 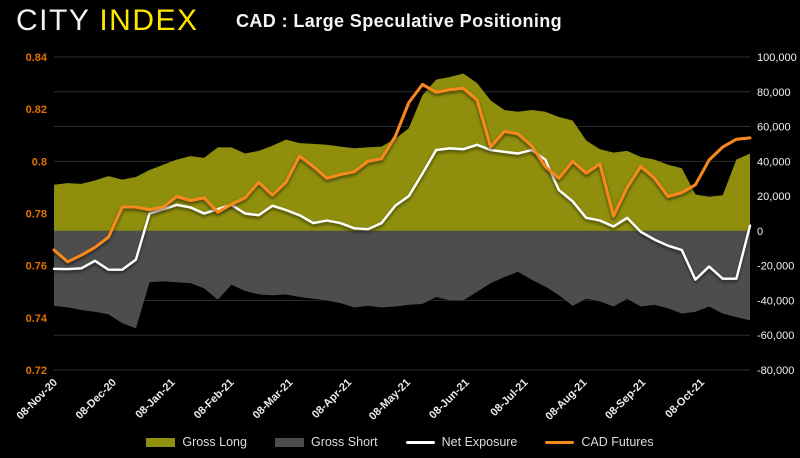 I want to click on legend-item-gross-short: Gross Short, so click(x=326, y=442).